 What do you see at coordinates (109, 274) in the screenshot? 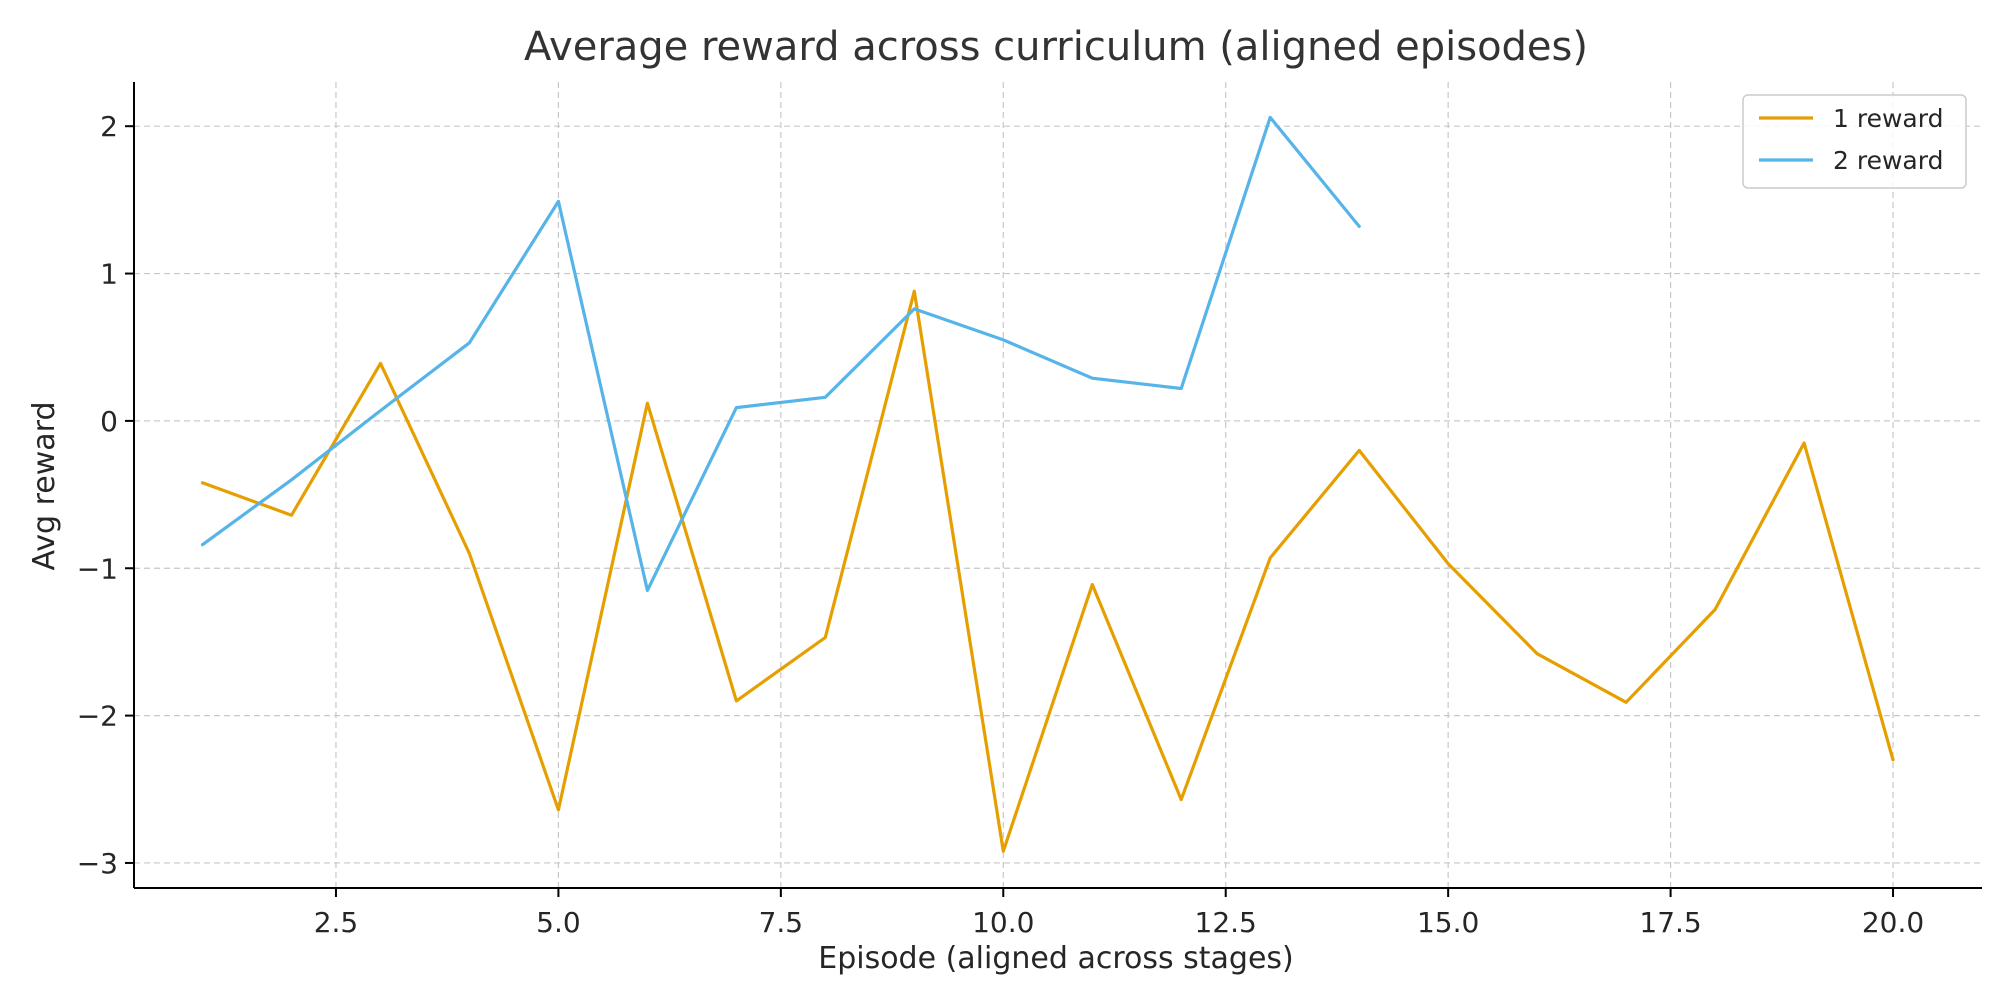
I see `y-tick-label: 1` at bounding box center [109, 274].